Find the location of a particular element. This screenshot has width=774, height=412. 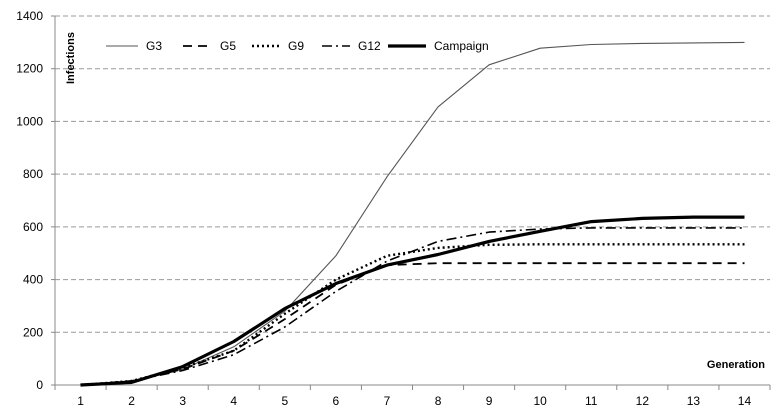

x-tick-label: 13 is located at coordinates (694, 401).